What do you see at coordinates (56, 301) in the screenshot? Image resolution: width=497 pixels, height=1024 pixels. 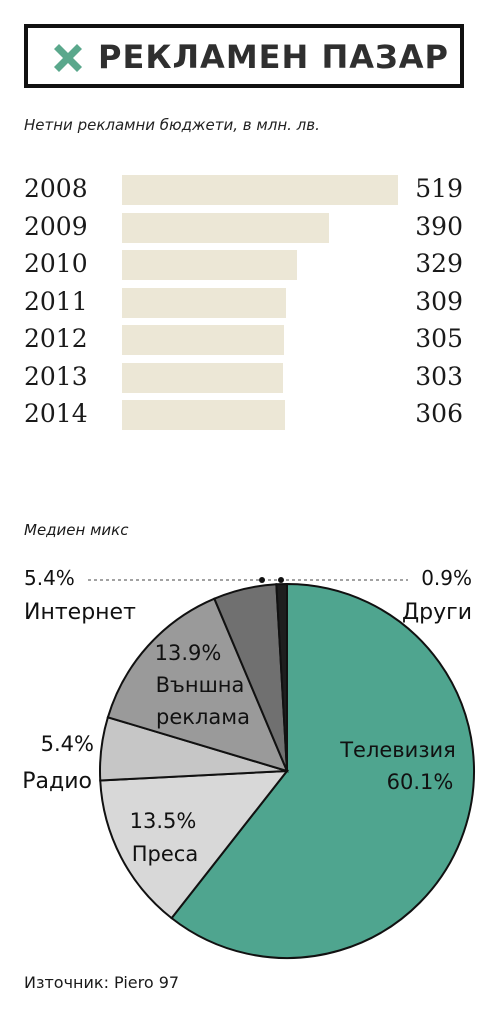 I see `bar-category-label: 2011` at bounding box center [56, 301].